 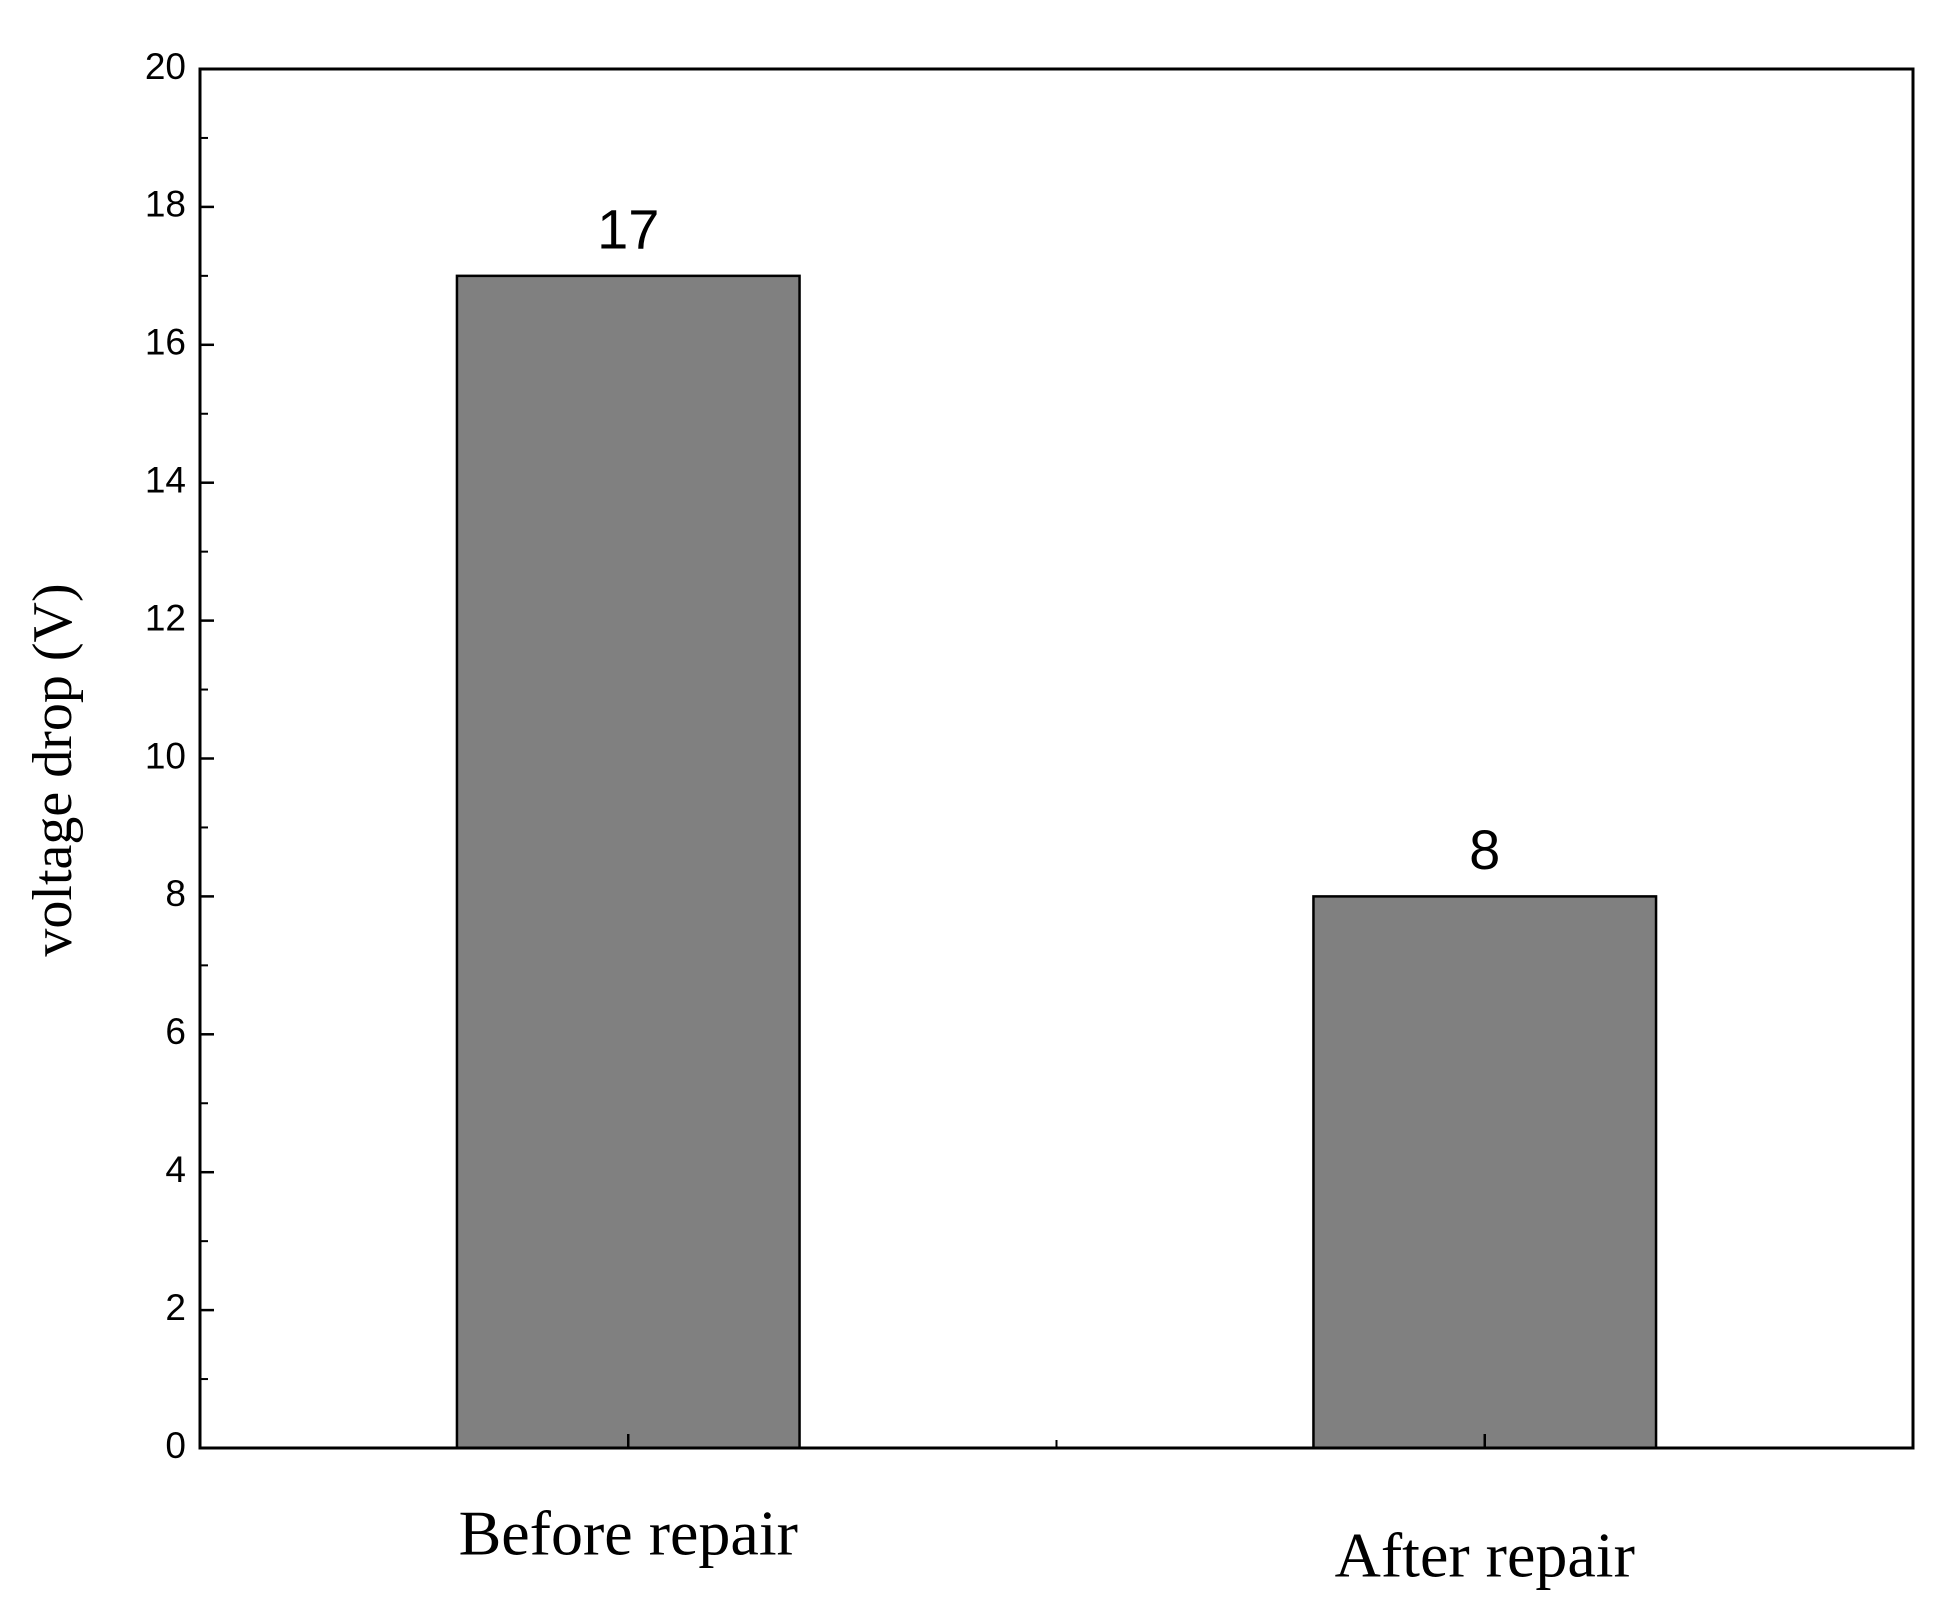 What do you see at coordinates (165, 342) in the screenshot?
I see `y-tick-label: 16` at bounding box center [165, 342].